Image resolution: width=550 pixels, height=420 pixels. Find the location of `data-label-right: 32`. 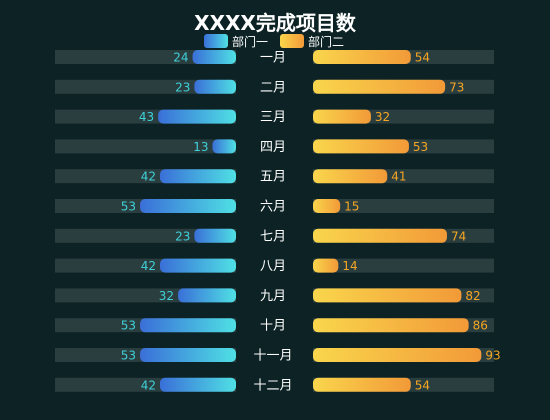

data-label-right: 32 is located at coordinates (382, 117).